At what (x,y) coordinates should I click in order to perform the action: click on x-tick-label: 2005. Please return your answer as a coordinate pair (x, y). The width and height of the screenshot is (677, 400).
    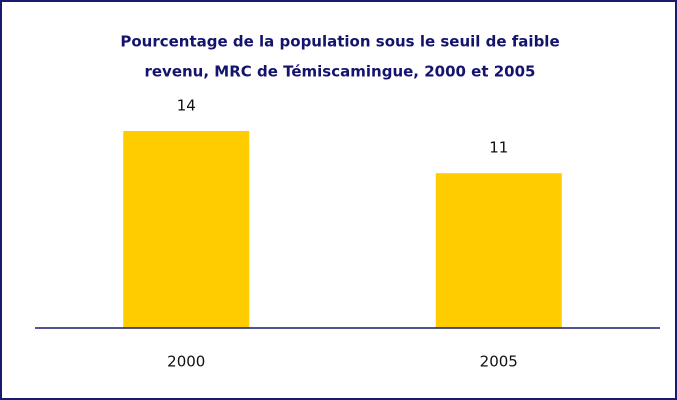
    Looking at the image, I should click on (499, 362).